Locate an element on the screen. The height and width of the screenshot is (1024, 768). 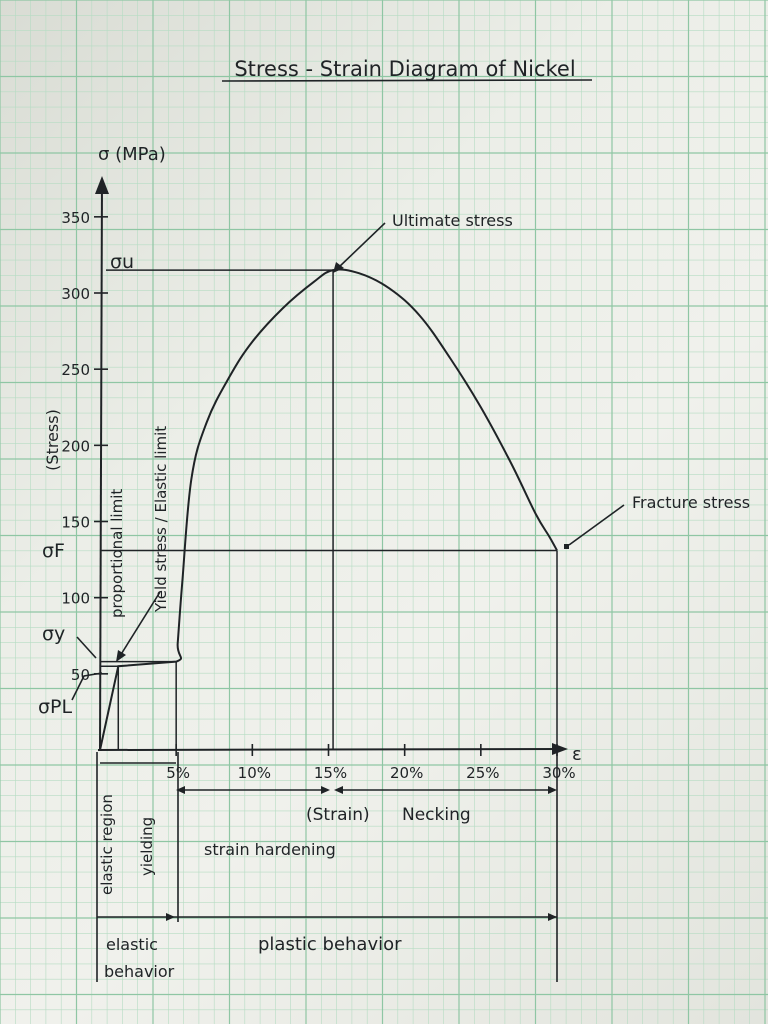
y-tick-label: 250 is located at coordinates (75, 370).